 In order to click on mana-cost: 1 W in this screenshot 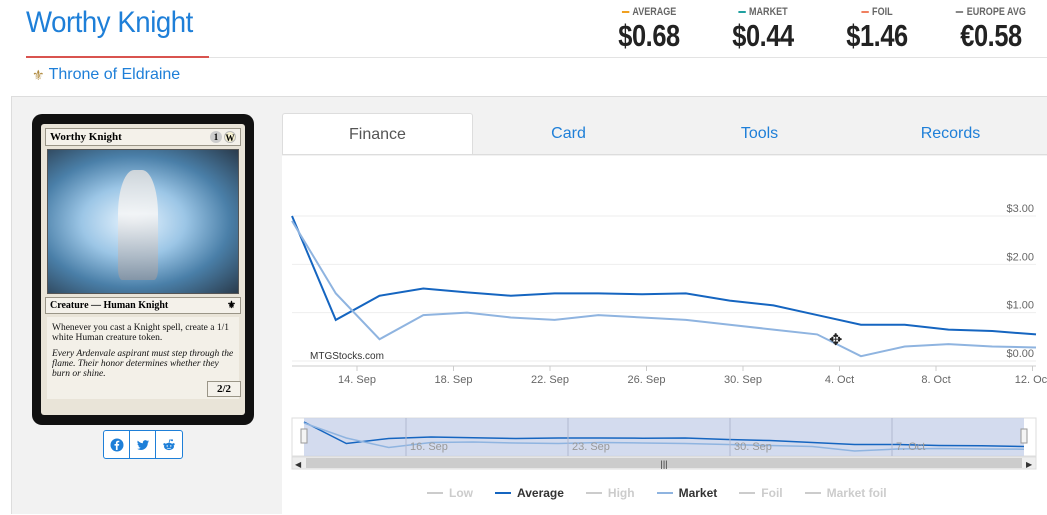, I will do `click(223, 137)`.